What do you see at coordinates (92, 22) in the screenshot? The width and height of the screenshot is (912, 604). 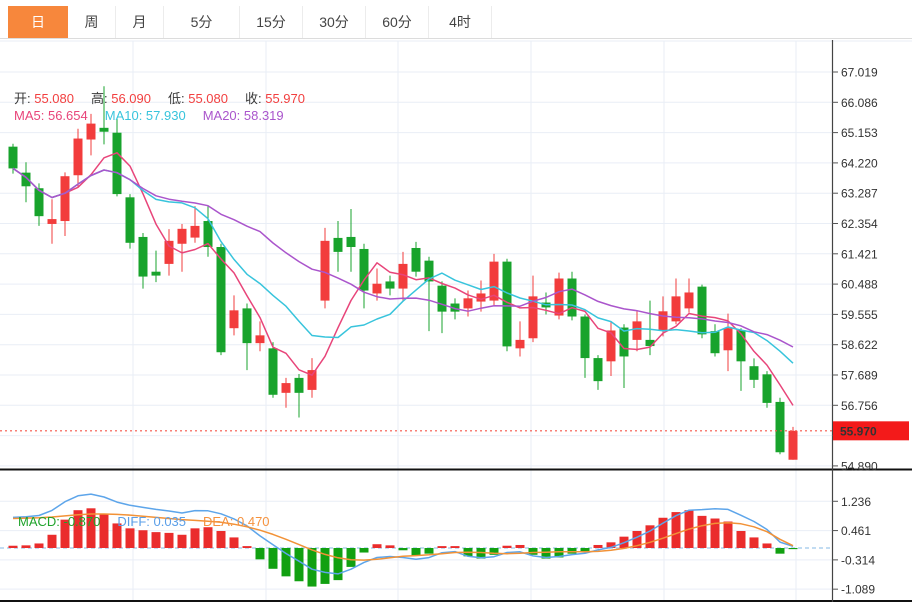 I see `tab-week: 周` at bounding box center [92, 22].